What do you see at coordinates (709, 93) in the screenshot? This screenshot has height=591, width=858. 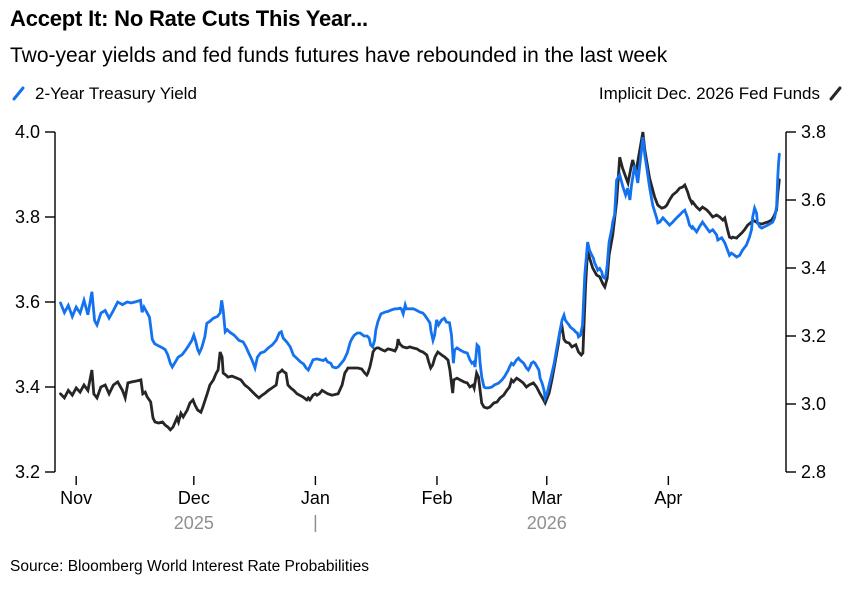 I see `legend-label-fed-funds: Implicit Dec. 2026 Fed Funds` at bounding box center [709, 93].